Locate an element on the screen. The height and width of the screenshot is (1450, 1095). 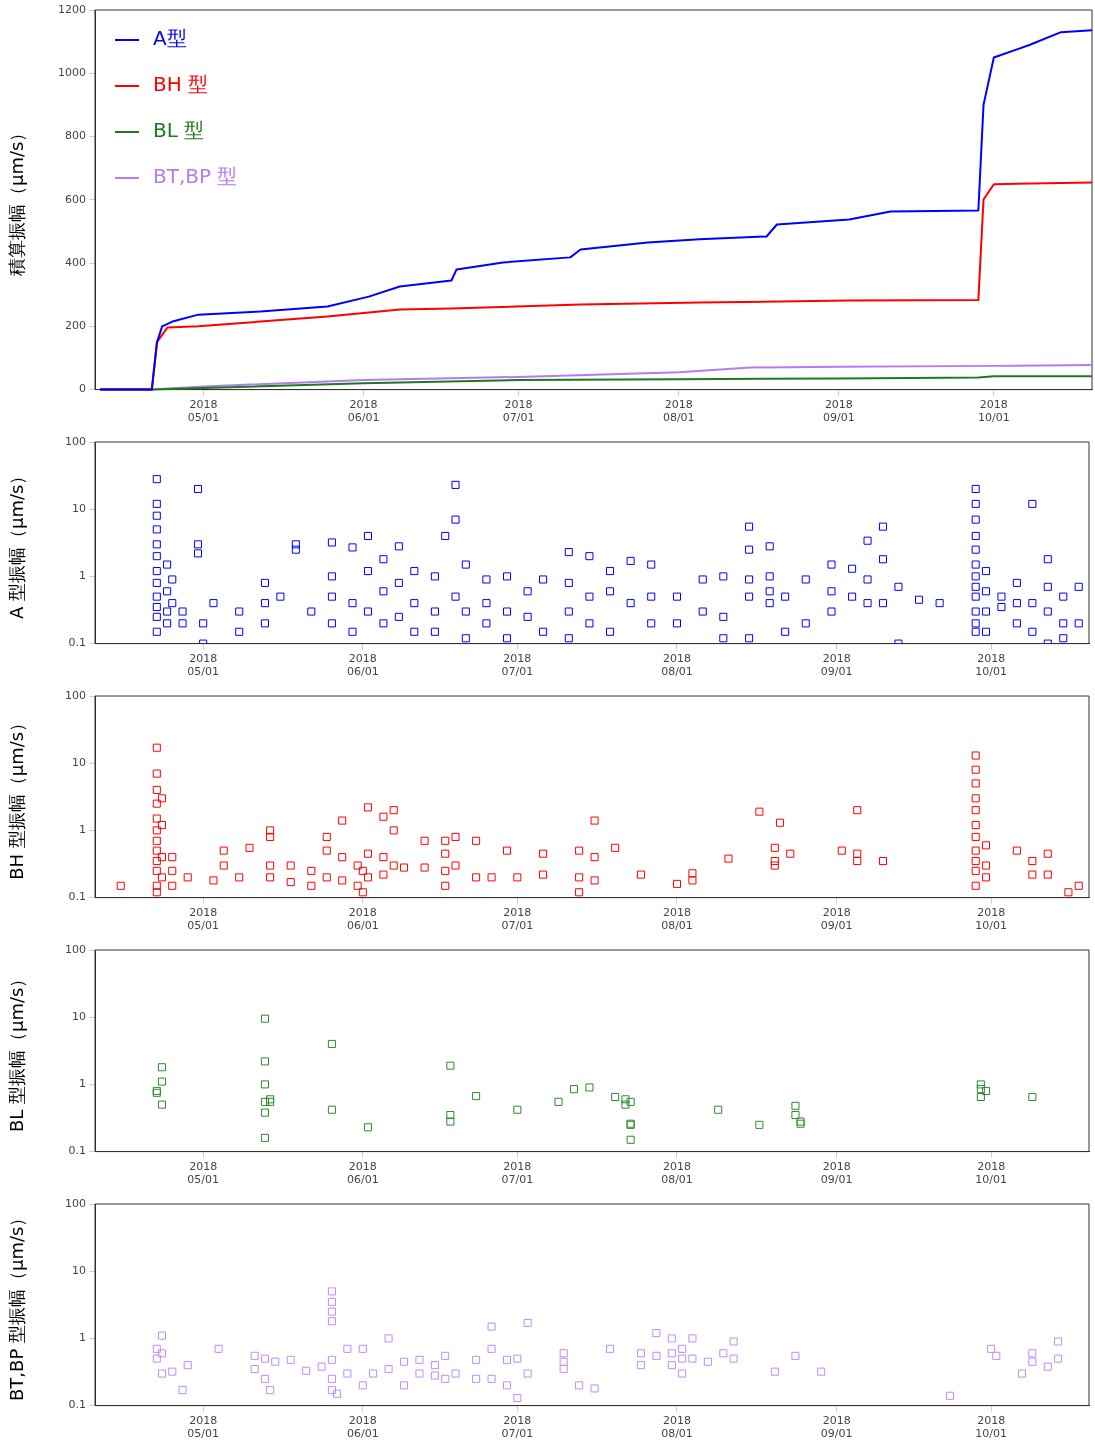
y-tick-label: 0 is located at coordinates (82, 389).